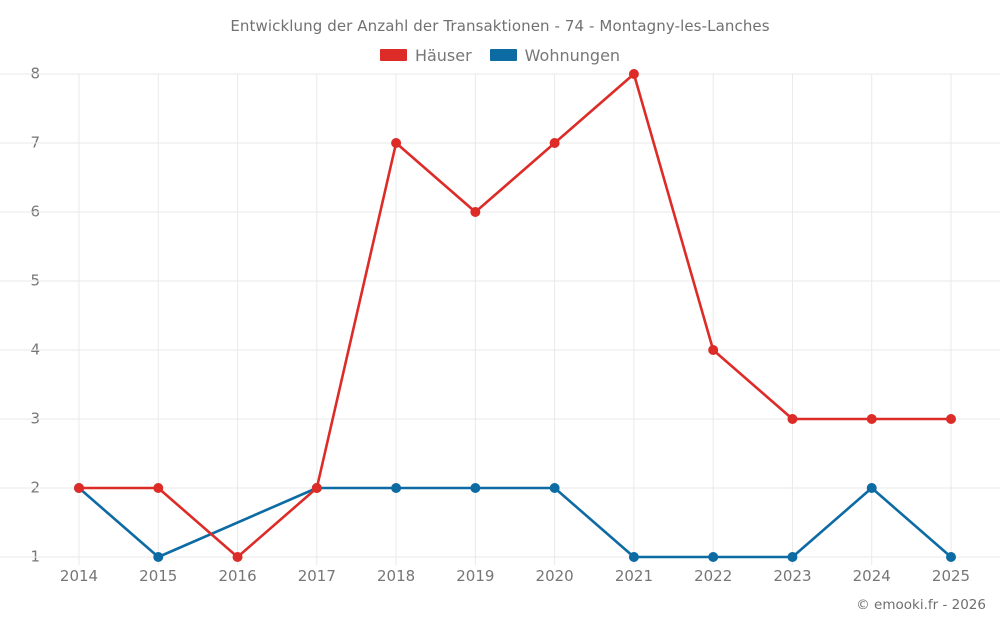 The image size is (1000, 625). Describe the element at coordinates (475, 576) in the screenshot. I see `x-tick-label: 2019` at that location.